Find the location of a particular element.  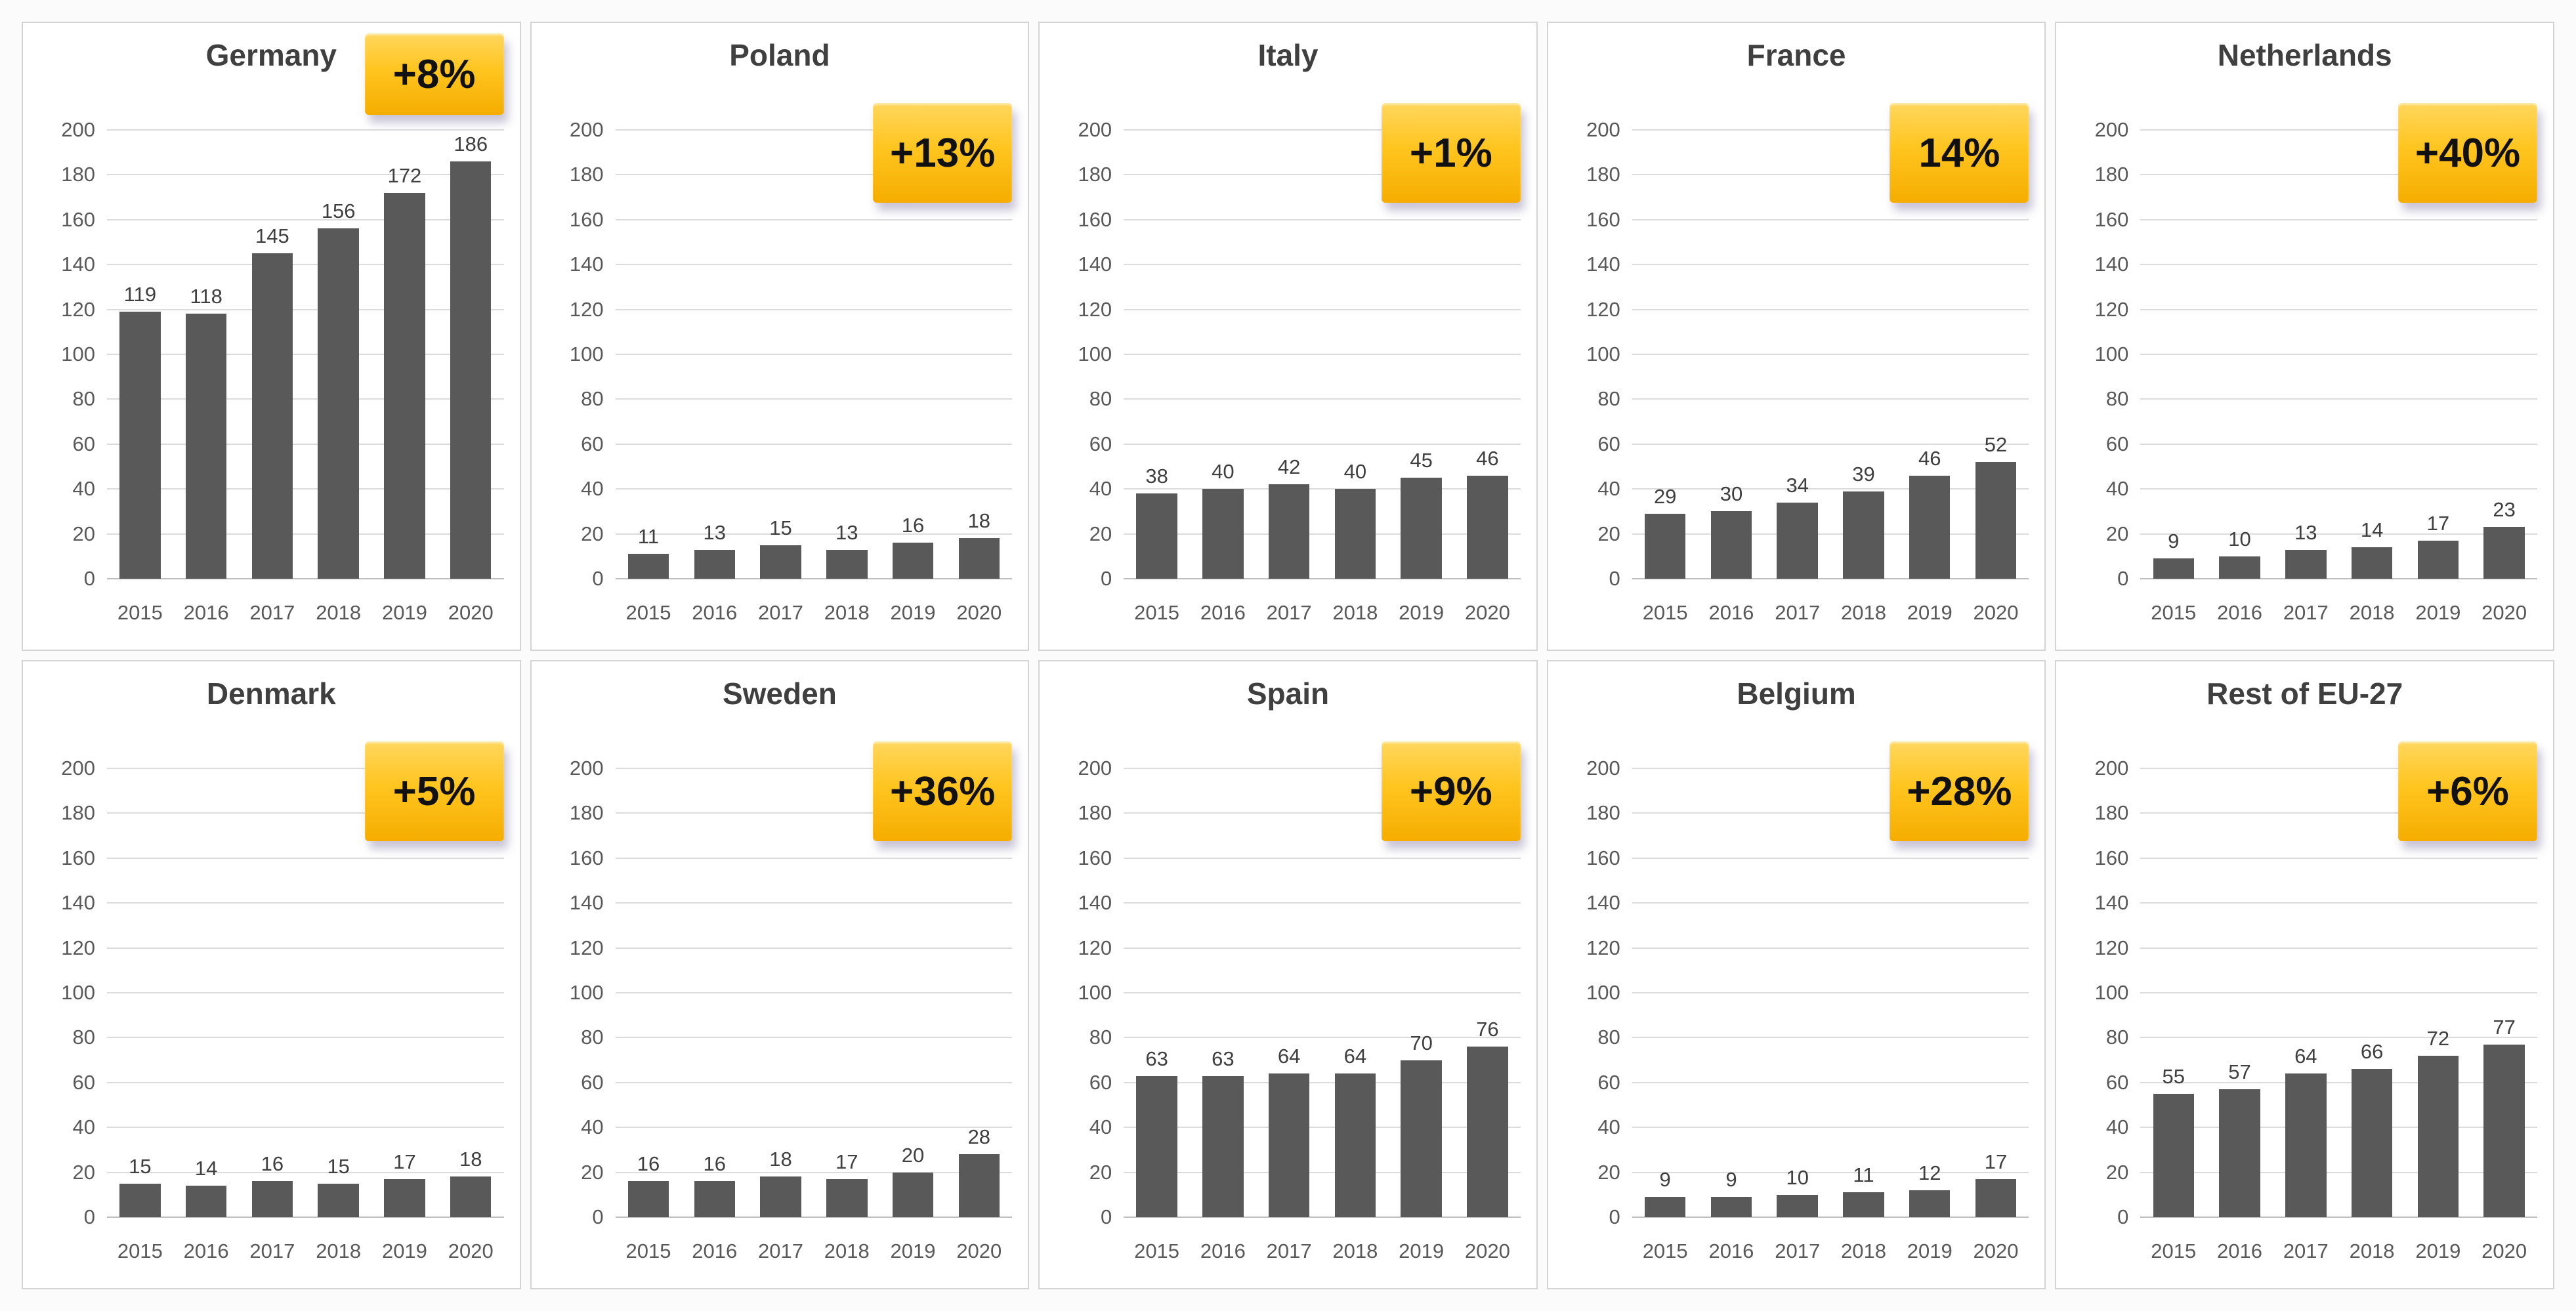

y-axis-tick-label: 100 is located at coordinates (2111, 992).